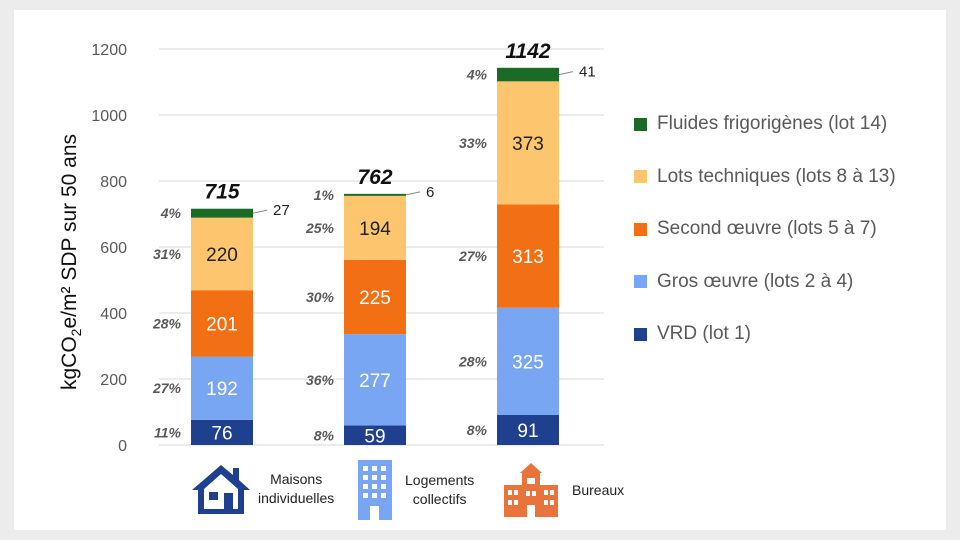 The image size is (960, 540). Describe the element at coordinates (527, 51) in the screenshot. I see `total-label: 1142` at that location.